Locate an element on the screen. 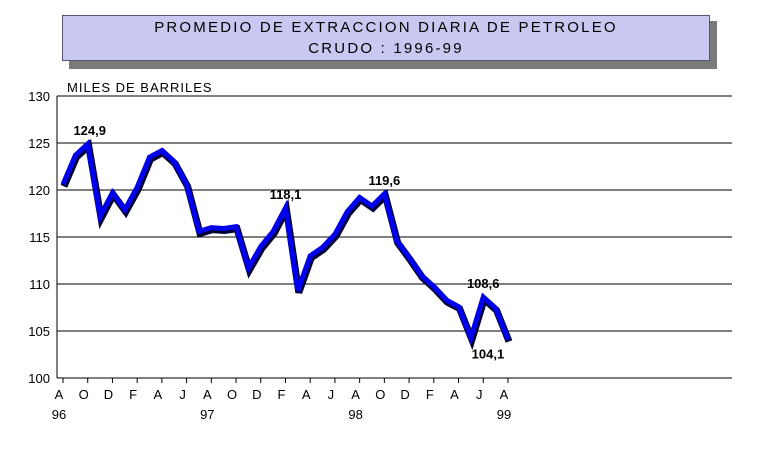 The width and height of the screenshot is (758, 453). y-axis: 100 105 110 115 120 125 130 is located at coordinates (43, 237).